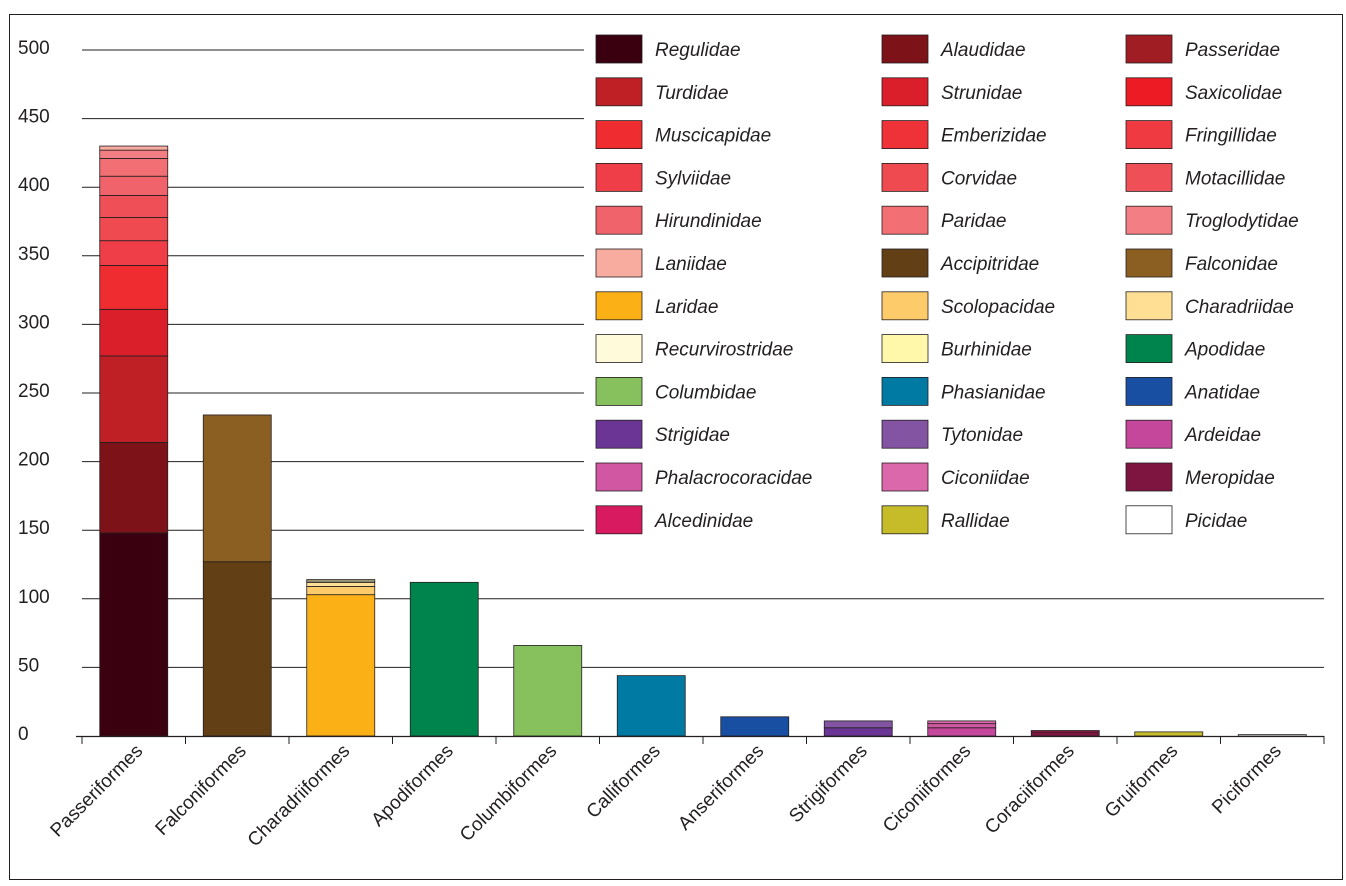 Image resolution: width=1346 pixels, height=886 pixels. What do you see at coordinates (134, 167) in the screenshot?
I see `bar-segment-passeriformes-paridae` at bounding box center [134, 167].